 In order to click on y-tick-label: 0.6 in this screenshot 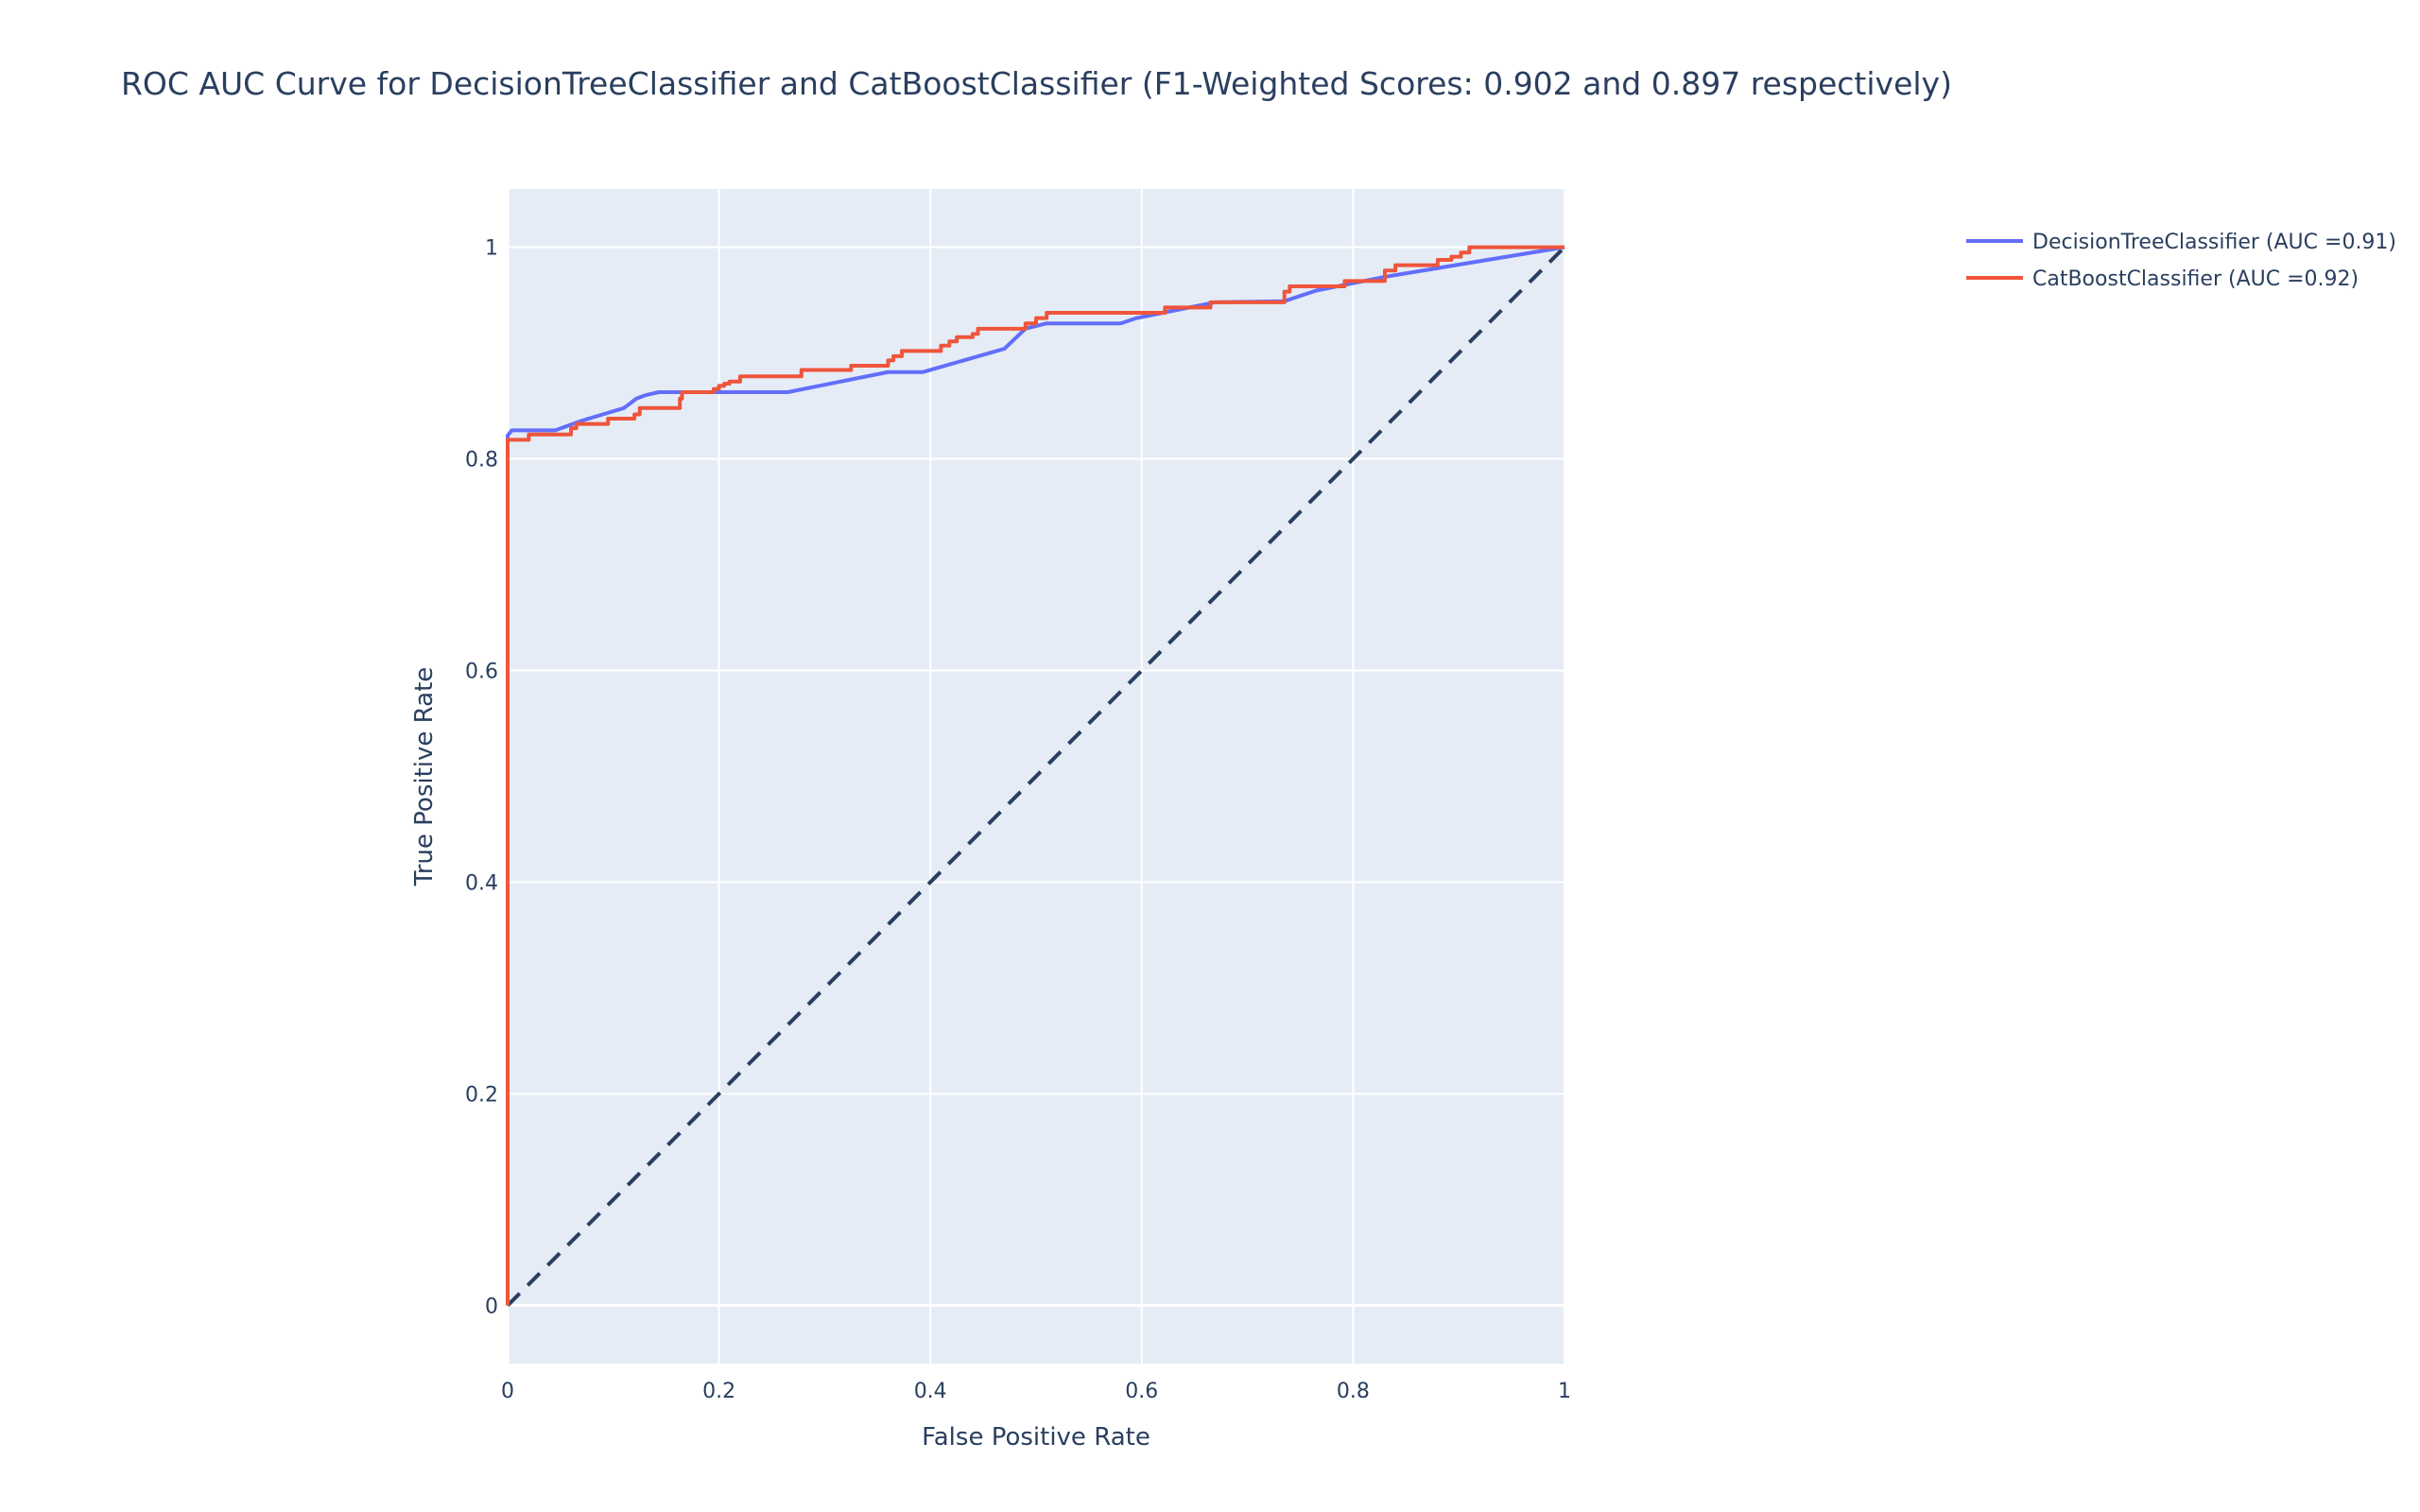, I will do `click(481, 672)`.